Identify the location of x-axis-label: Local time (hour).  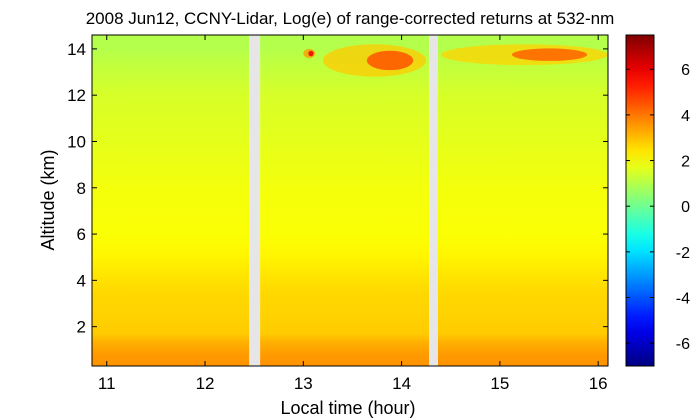
(347, 408).